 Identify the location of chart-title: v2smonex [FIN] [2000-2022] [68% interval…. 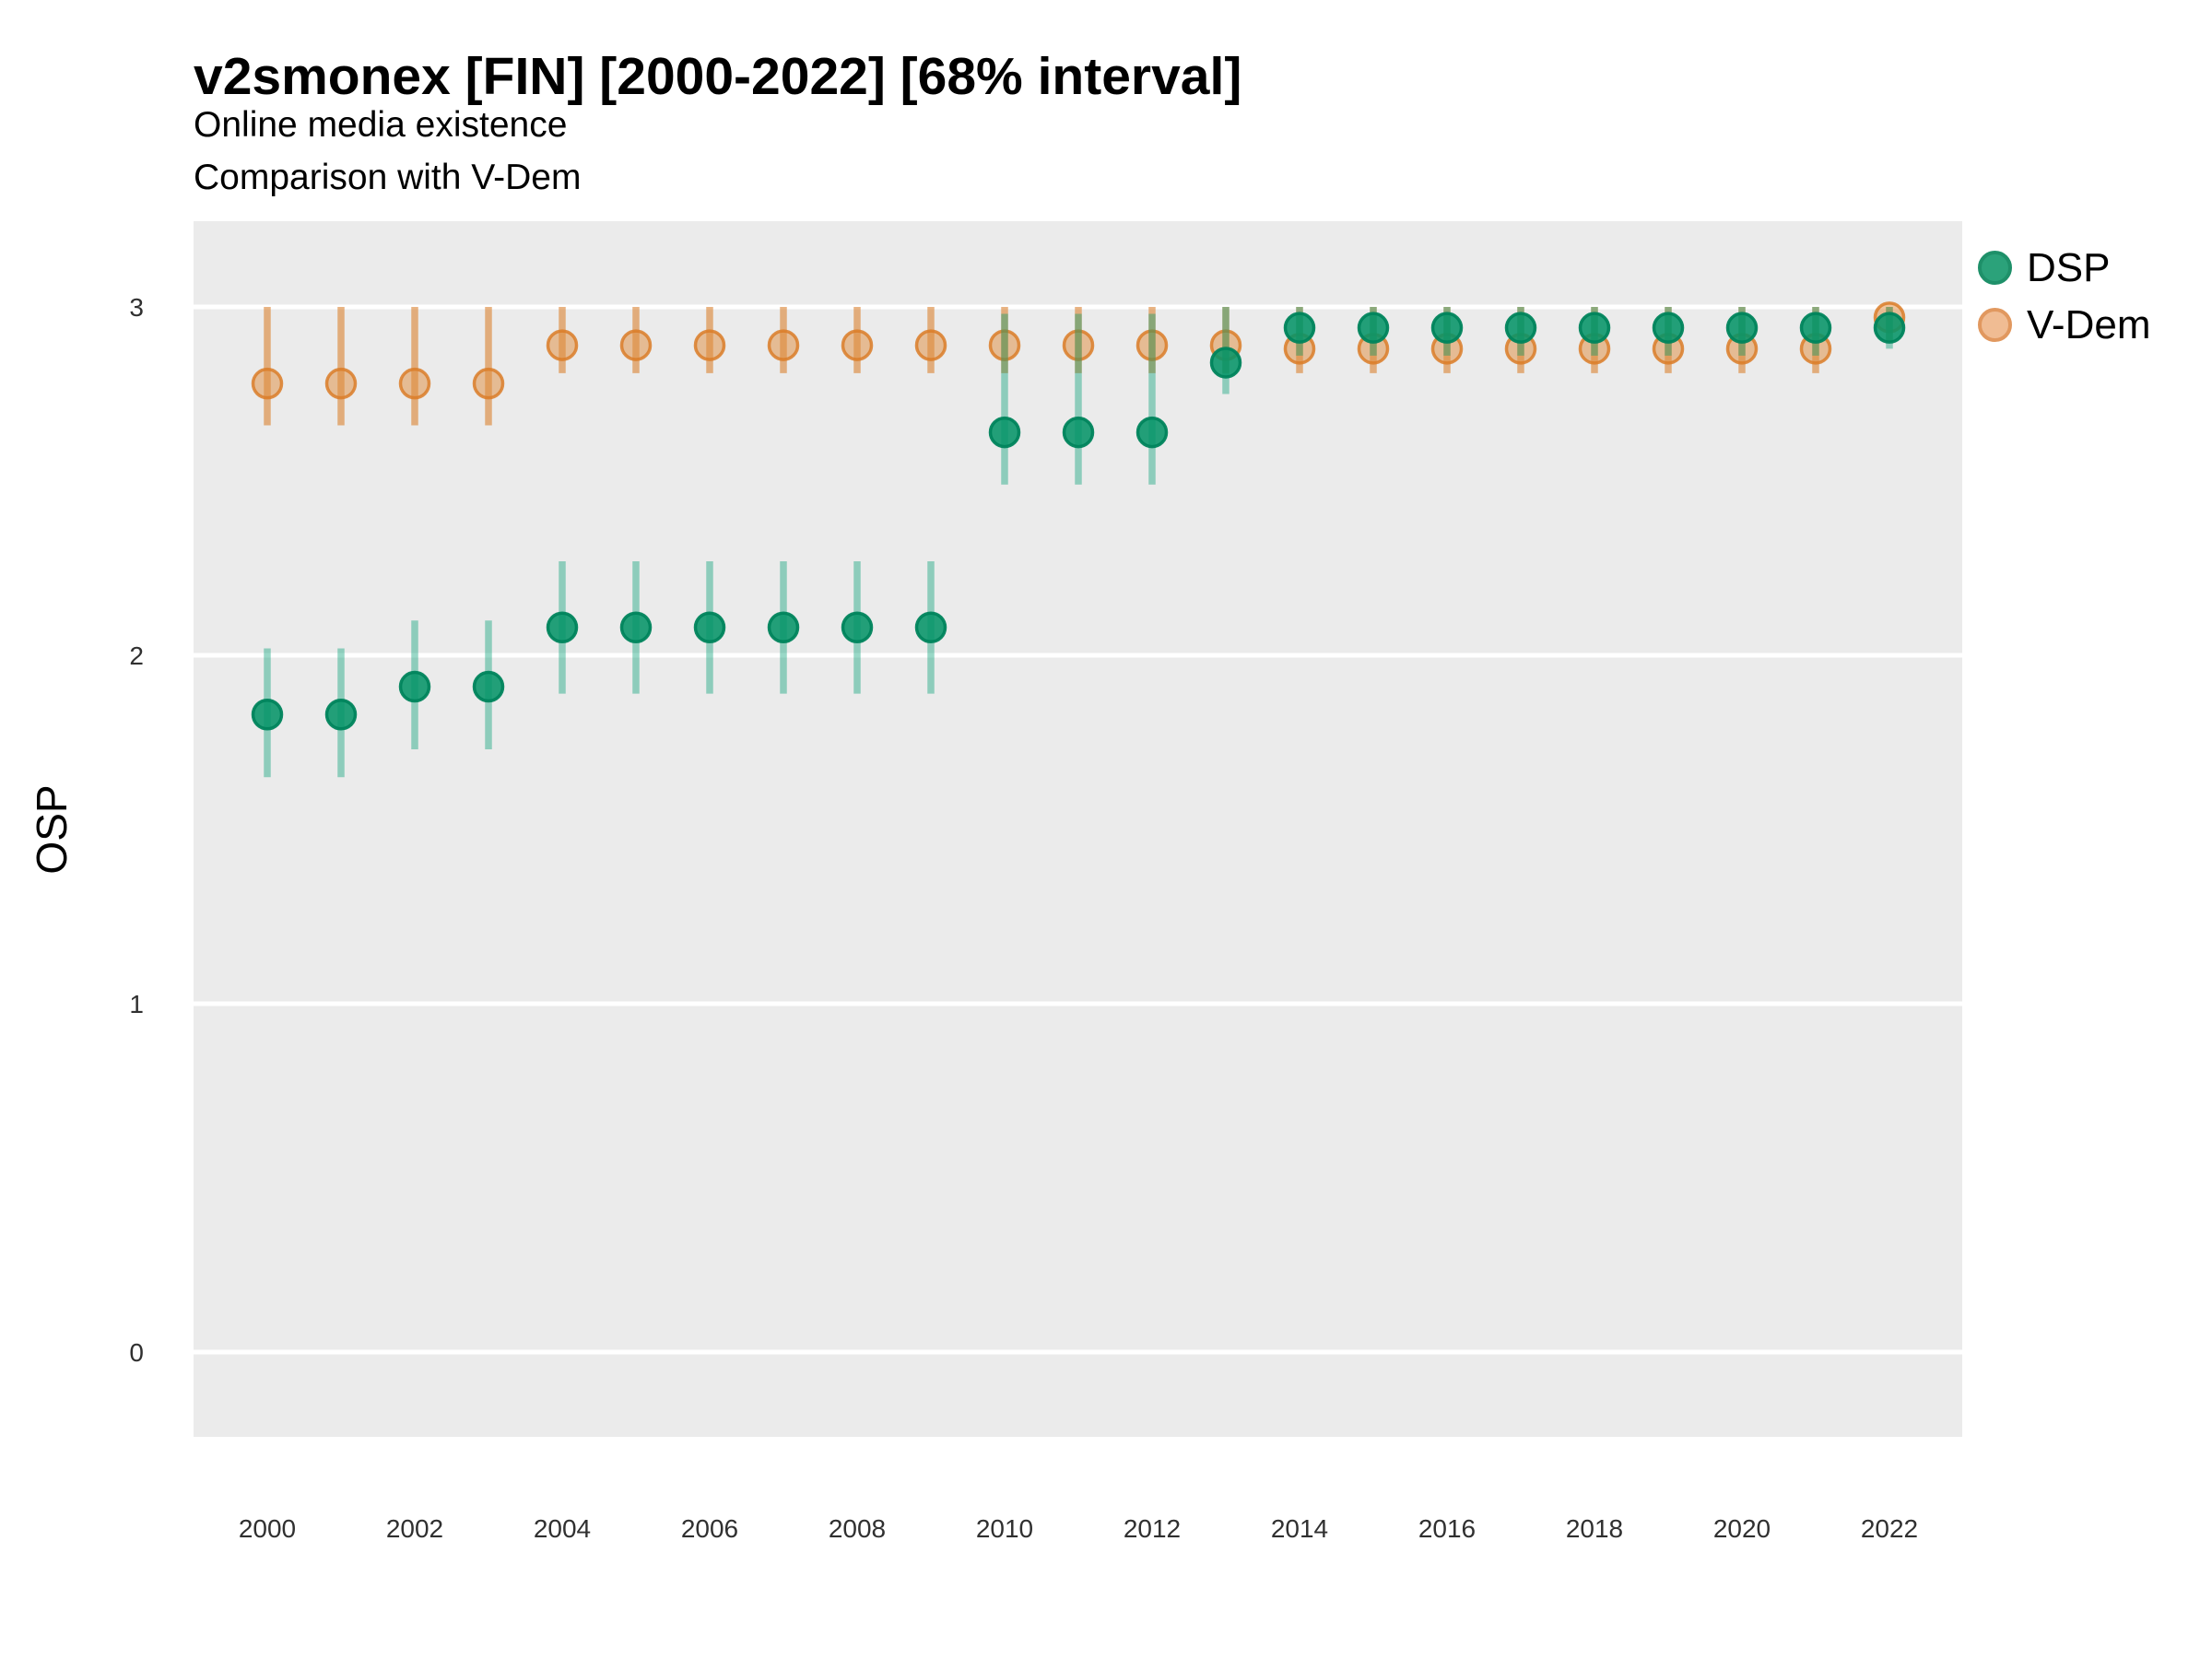
(718, 76).